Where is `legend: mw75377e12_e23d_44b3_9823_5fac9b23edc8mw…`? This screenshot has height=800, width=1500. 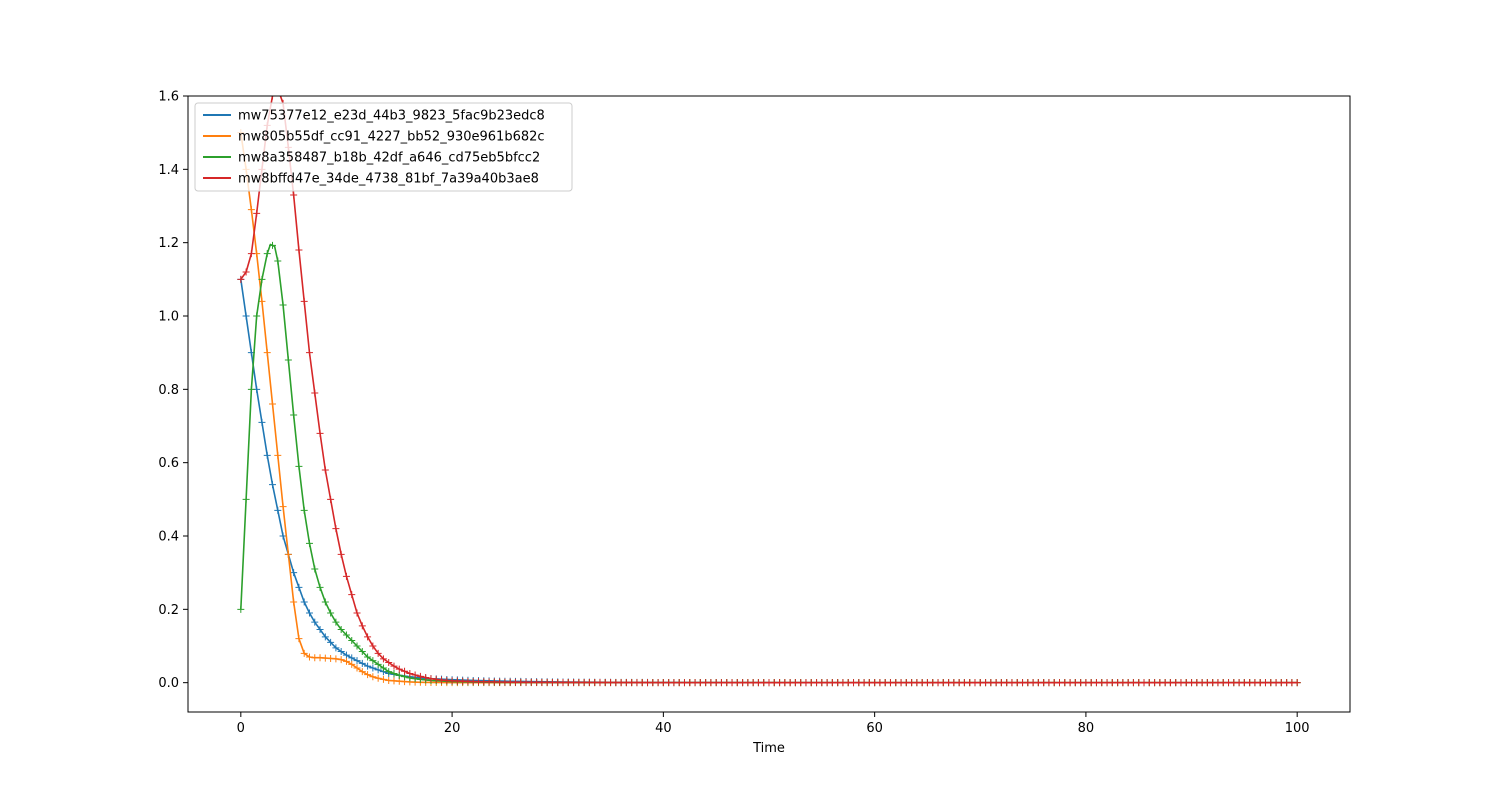 legend: mw75377e12_e23d_44b3_9823_5fac9b23edc8mw… is located at coordinates (383, 147).